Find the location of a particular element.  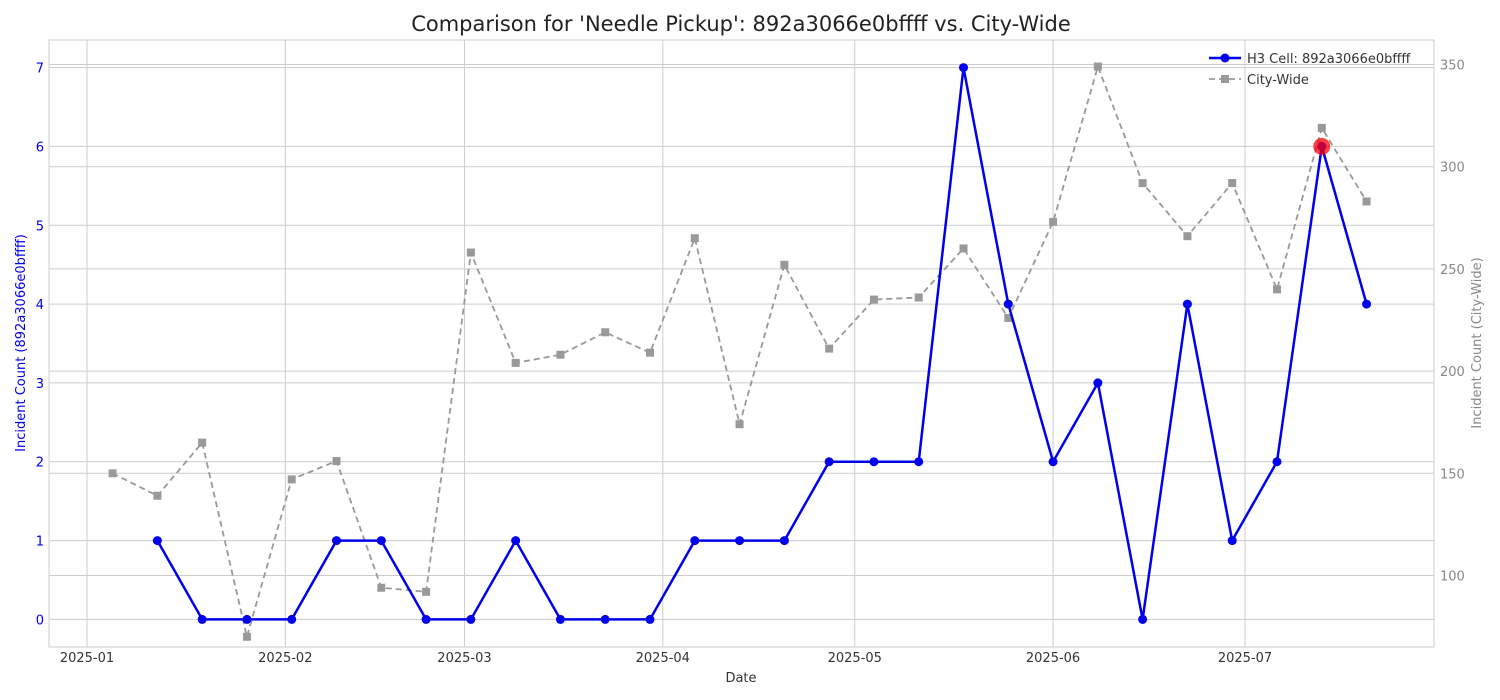

y-left-tick-label: 2 is located at coordinates (40, 463).